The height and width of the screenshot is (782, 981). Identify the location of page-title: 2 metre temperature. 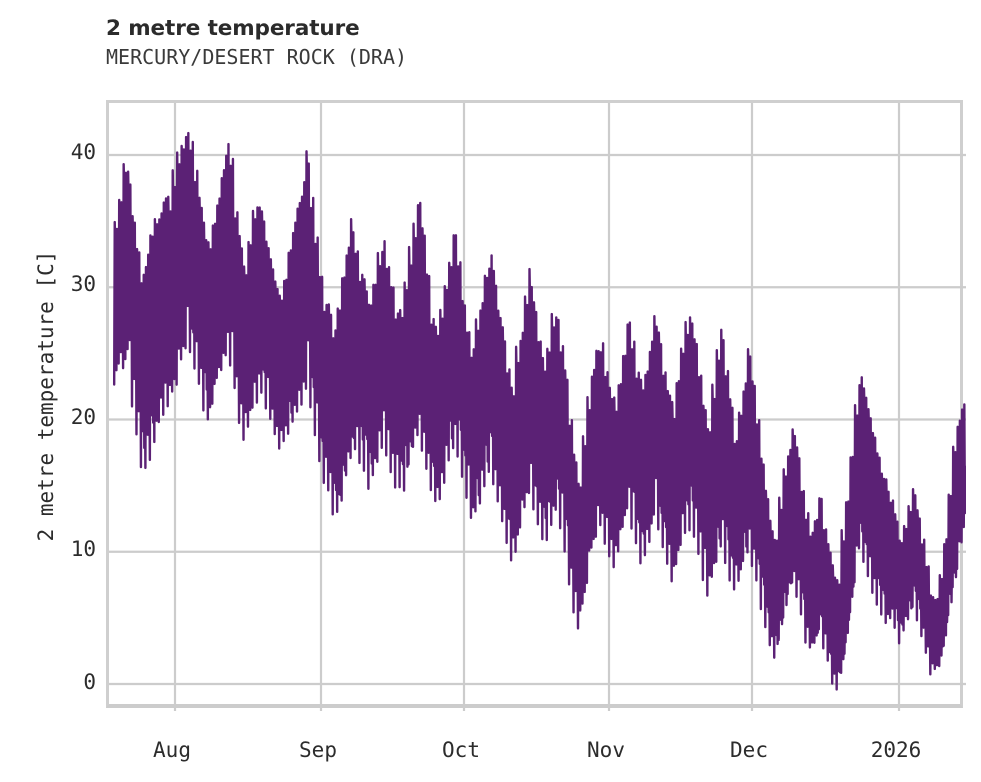
(233, 28).